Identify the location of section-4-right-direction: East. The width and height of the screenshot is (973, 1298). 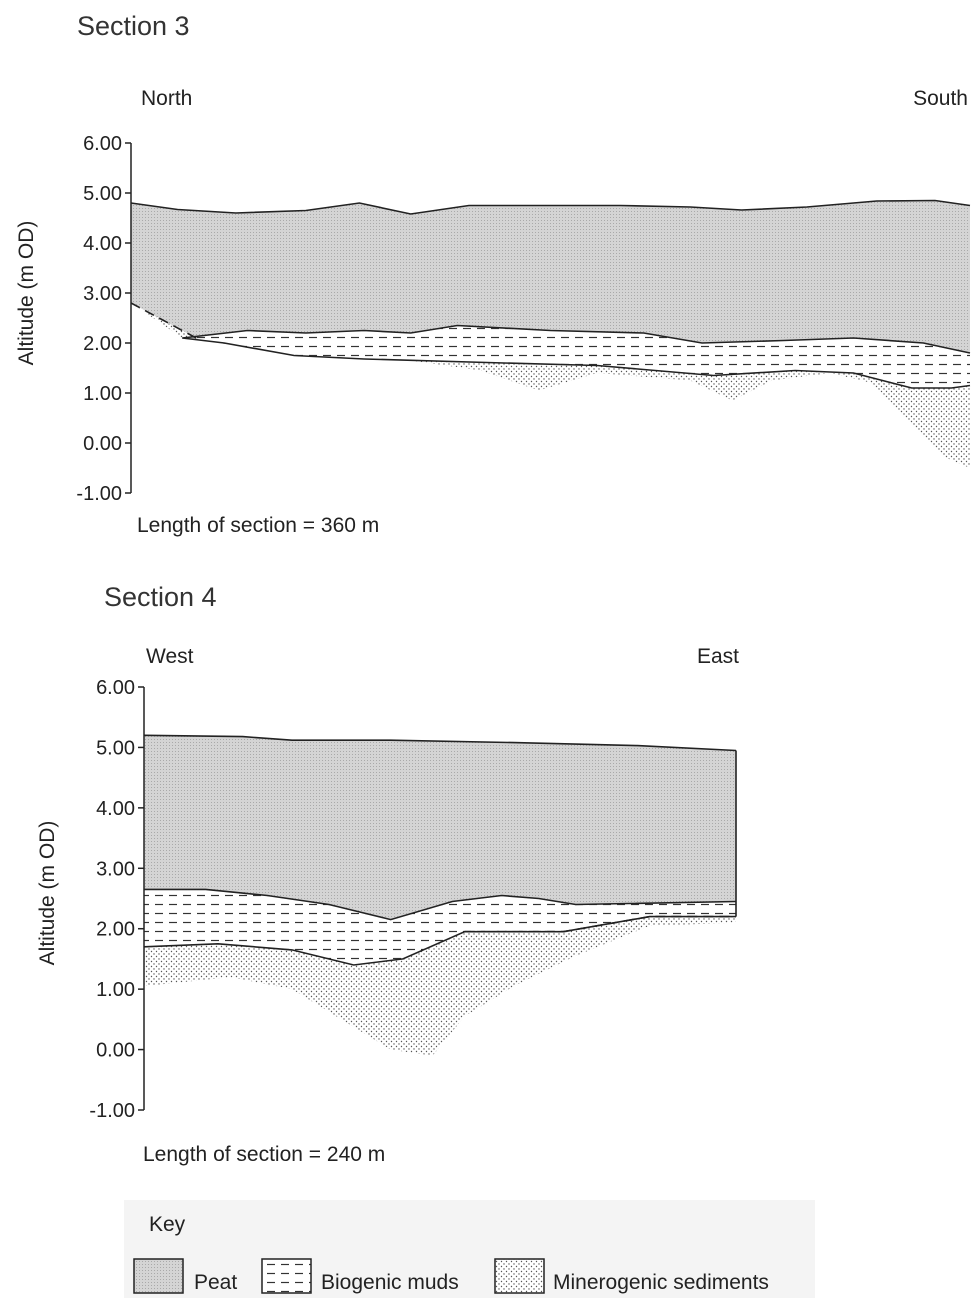
(718, 656).